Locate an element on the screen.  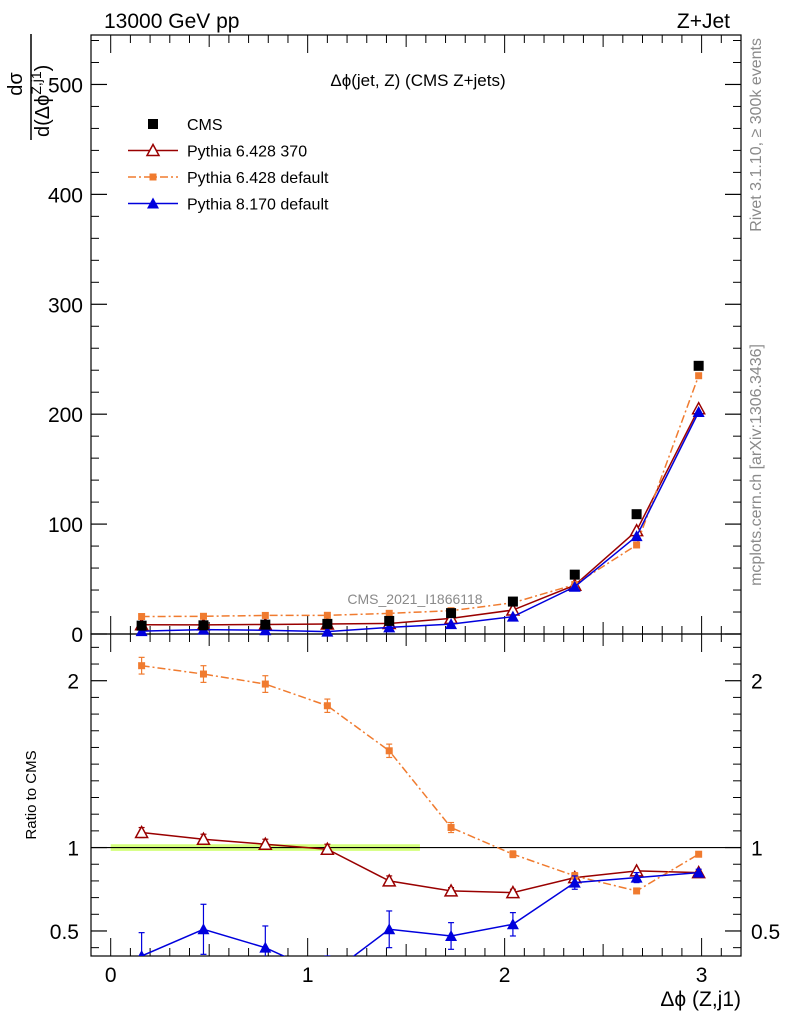
top-y-tick-label: 100 is located at coordinates (65, 525).